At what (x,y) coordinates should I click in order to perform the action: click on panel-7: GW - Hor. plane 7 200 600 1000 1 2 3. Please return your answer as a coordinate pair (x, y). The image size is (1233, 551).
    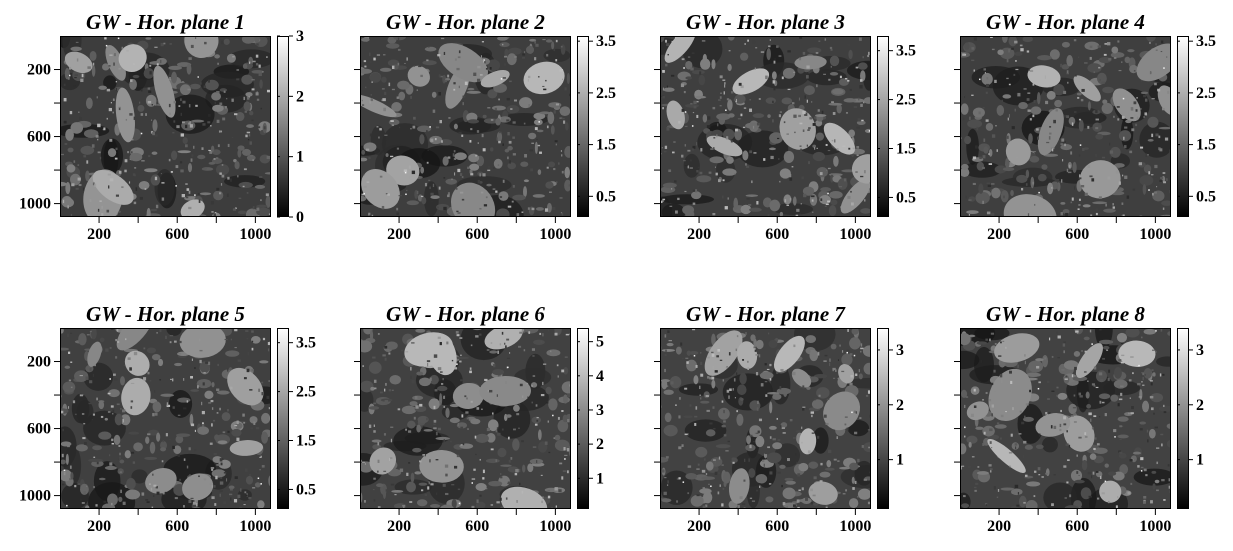
    Looking at the image, I should click on (779, 418).